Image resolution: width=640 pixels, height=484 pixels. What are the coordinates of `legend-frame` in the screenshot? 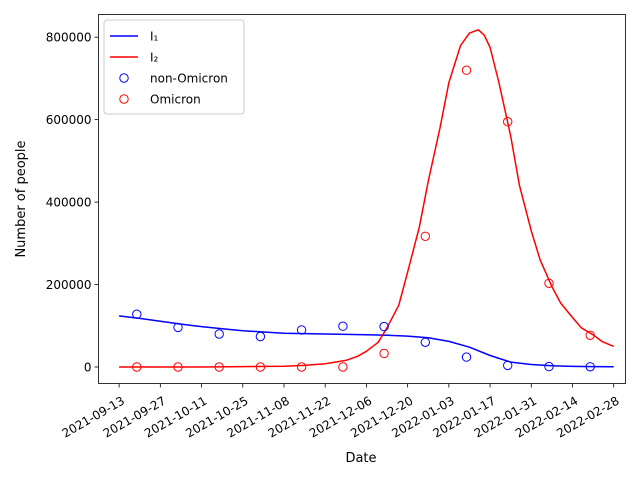 It's located at (174, 67).